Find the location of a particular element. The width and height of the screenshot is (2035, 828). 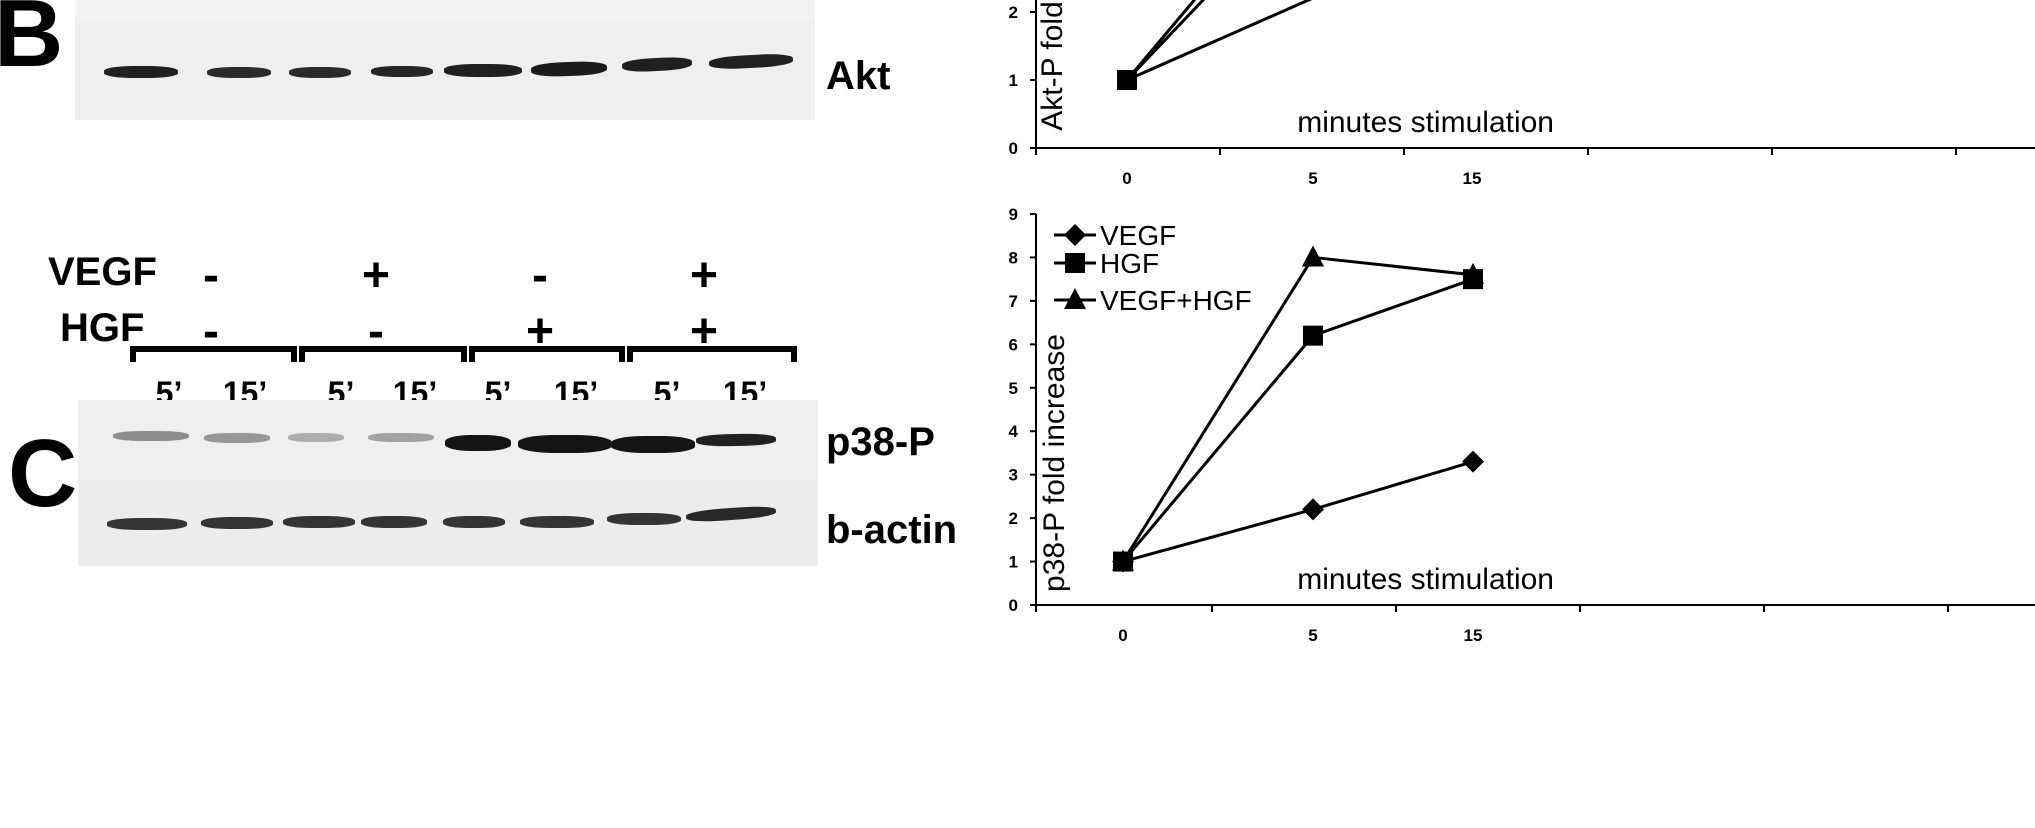

p38-ytick-label-1: 1 is located at coordinates (1013, 562).